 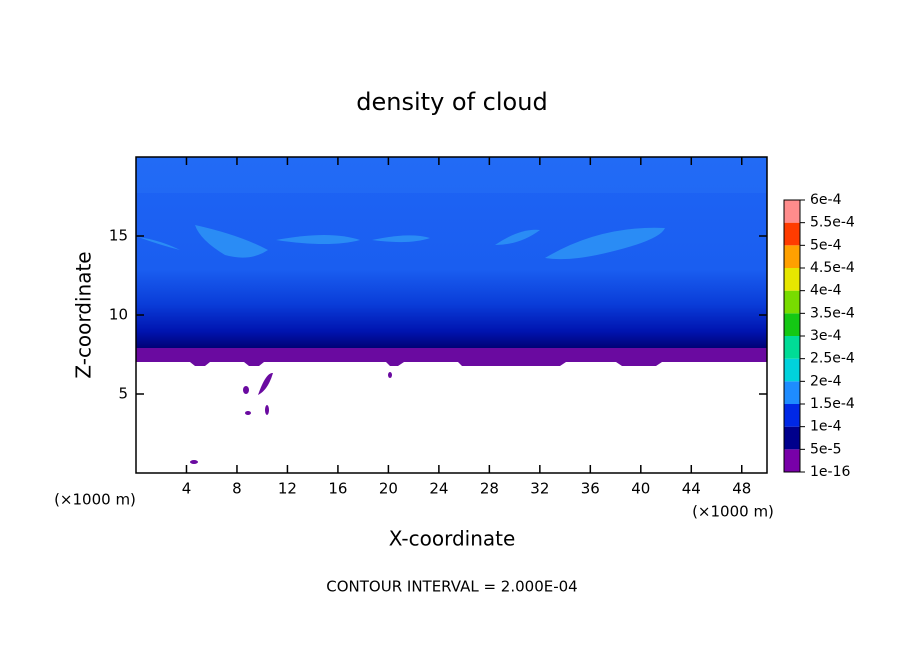 I want to click on colorbar-label: 4.5e-4, so click(x=832, y=268).